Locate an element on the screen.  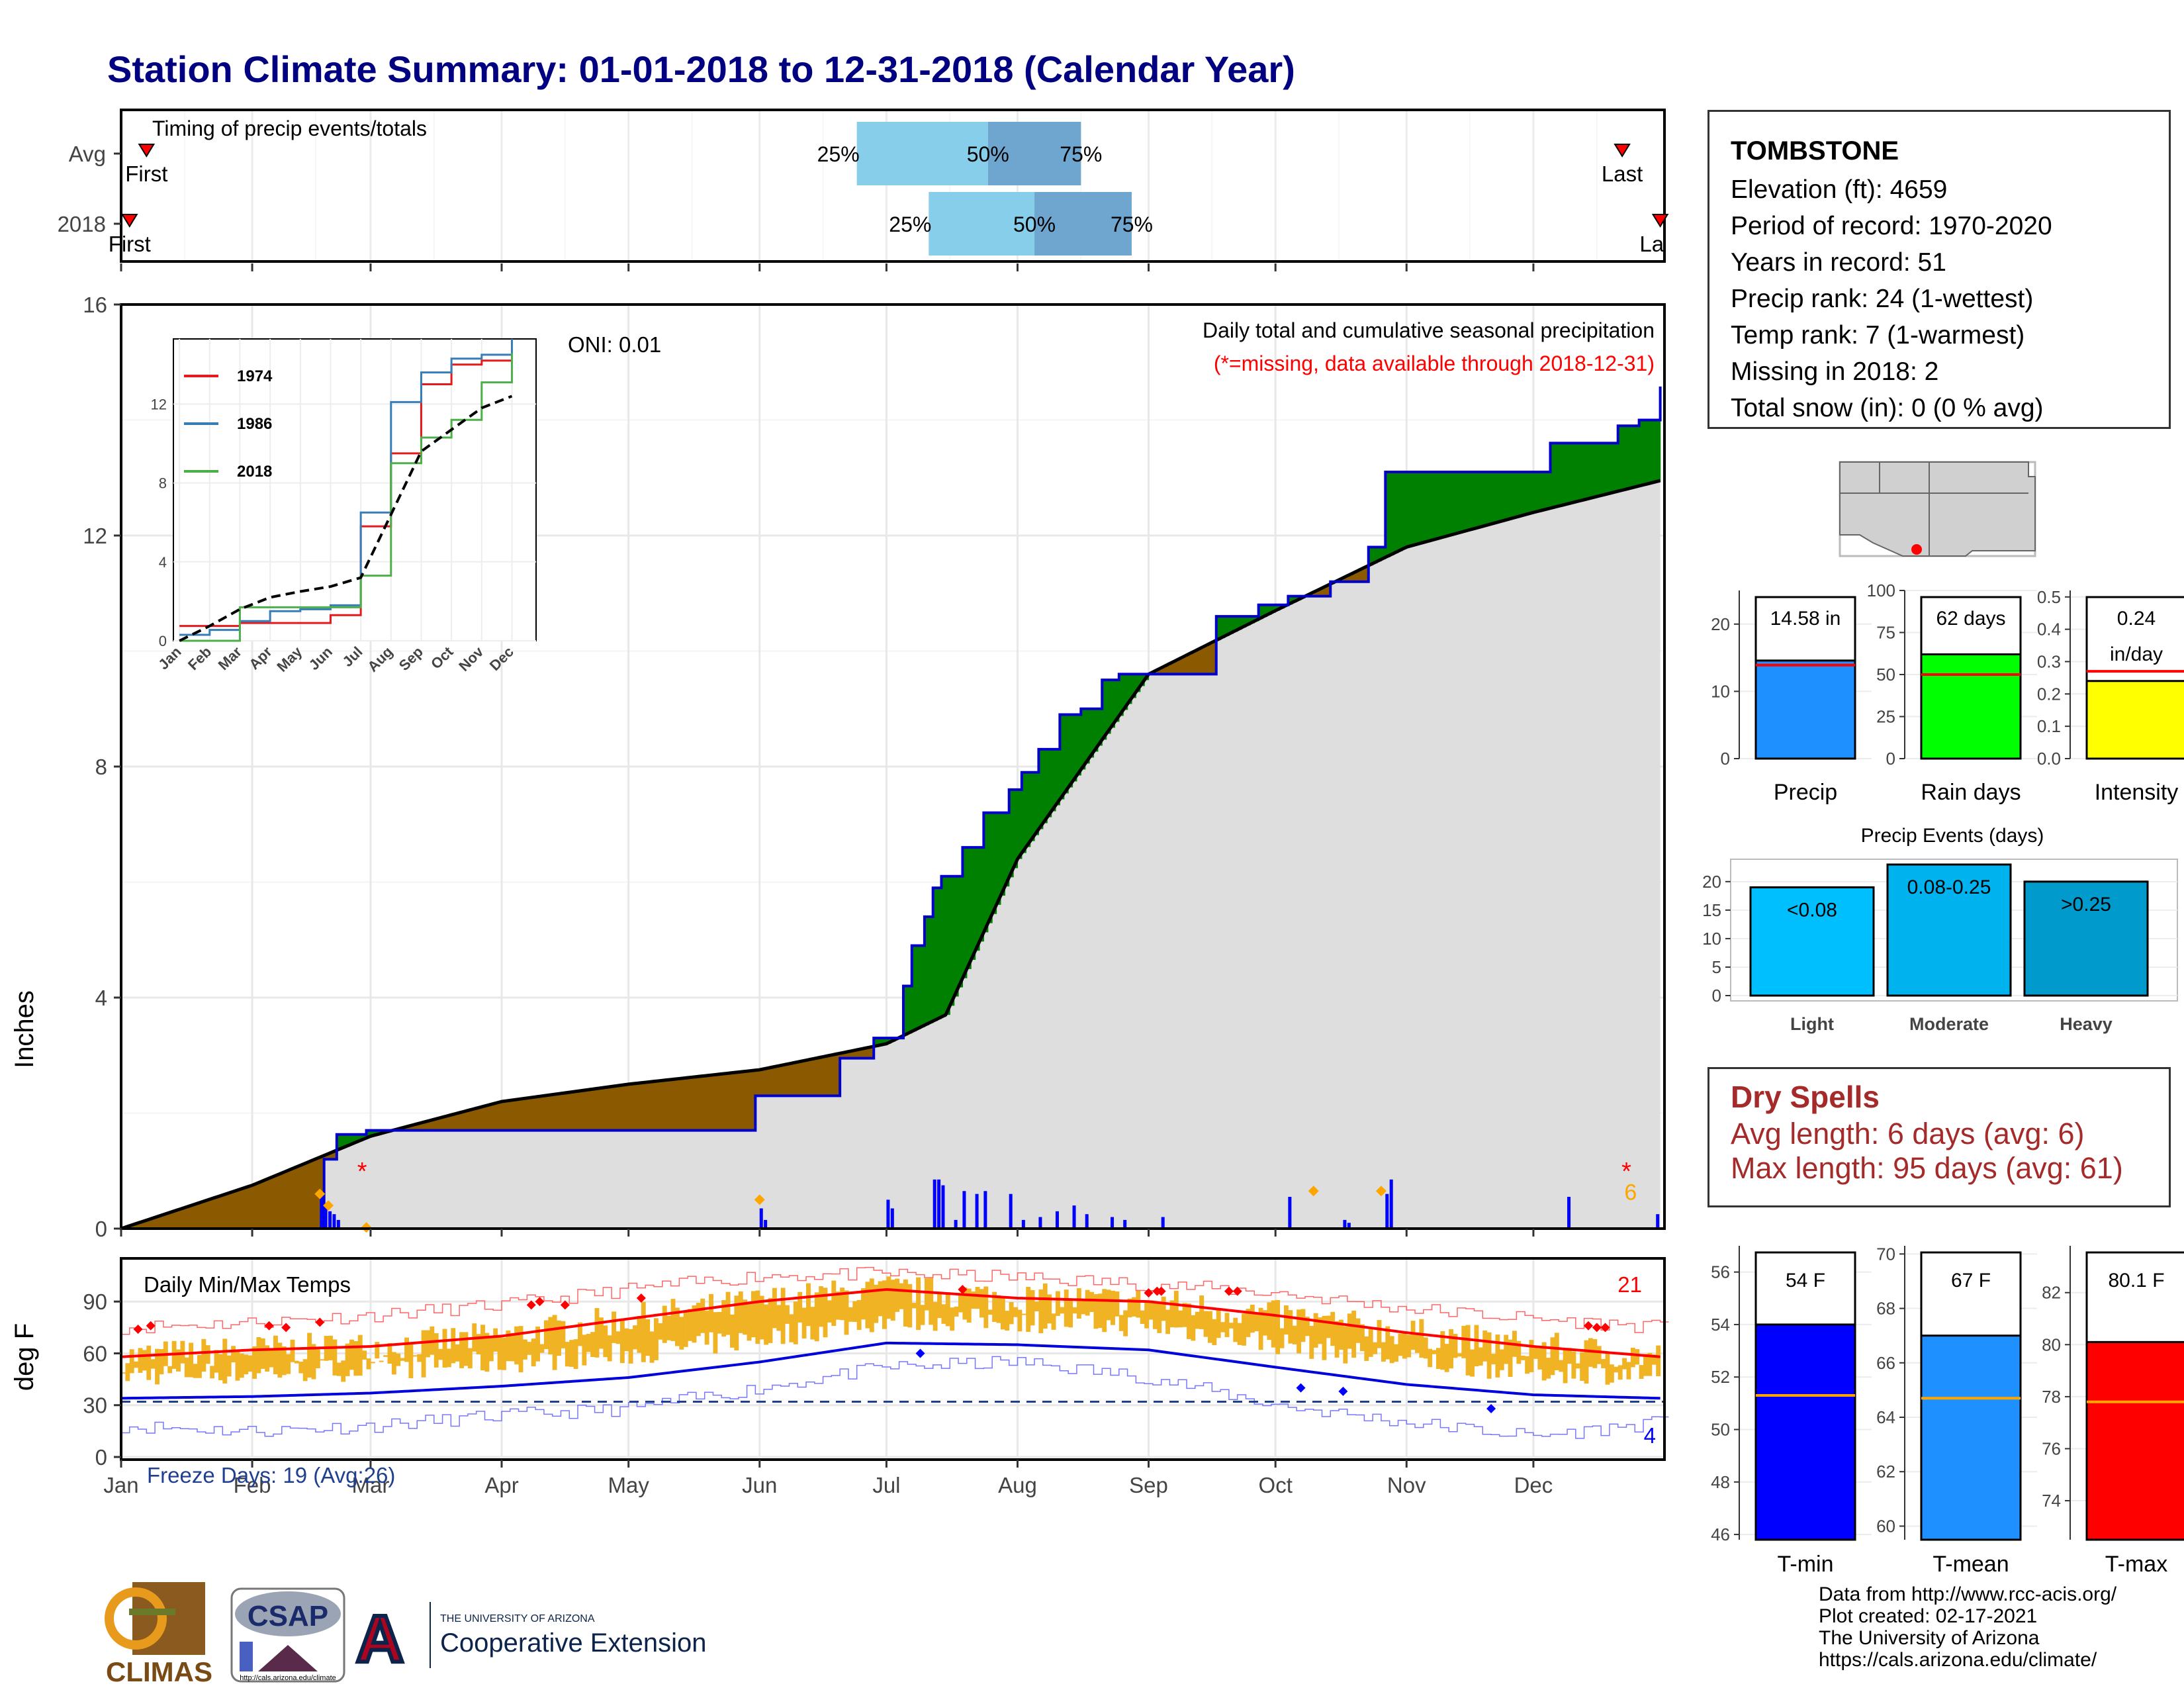
svg-text: A is located at coordinates (380, 1639).